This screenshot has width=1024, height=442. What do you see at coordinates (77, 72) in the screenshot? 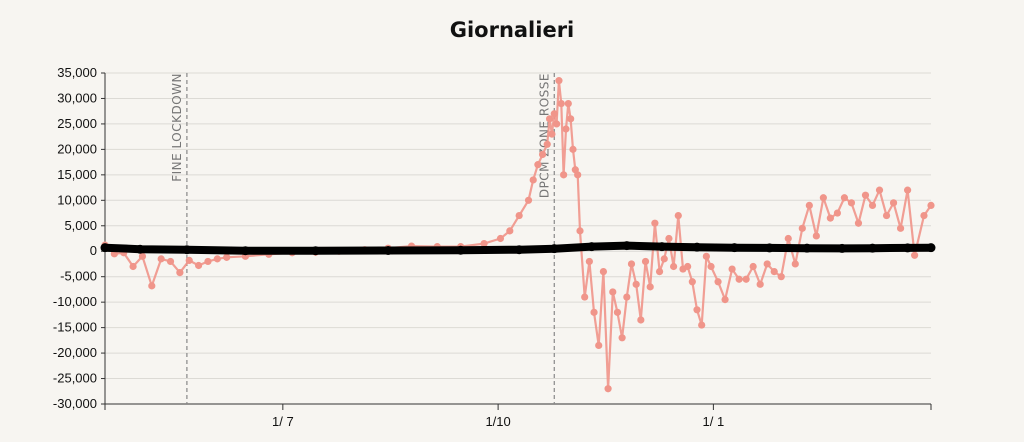
I see `y-tick-label: 35,000` at bounding box center [77, 72].